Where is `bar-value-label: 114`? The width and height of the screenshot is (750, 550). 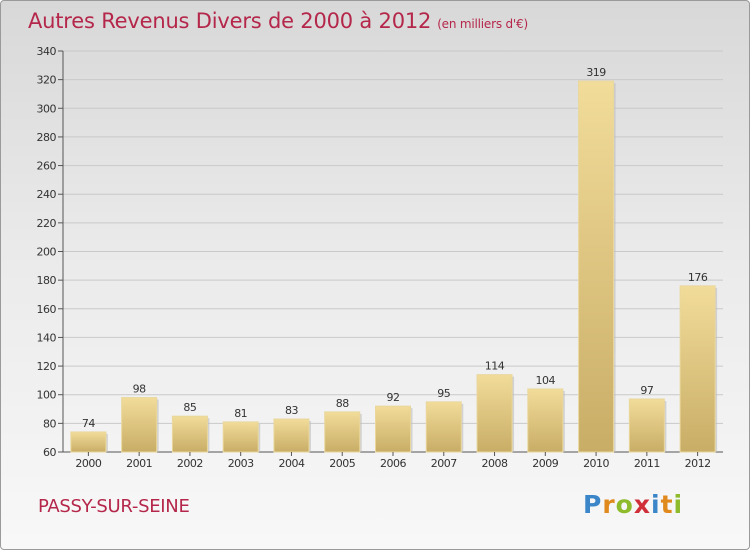 bar-value-label: 114 is located at coordinates (495, 366).